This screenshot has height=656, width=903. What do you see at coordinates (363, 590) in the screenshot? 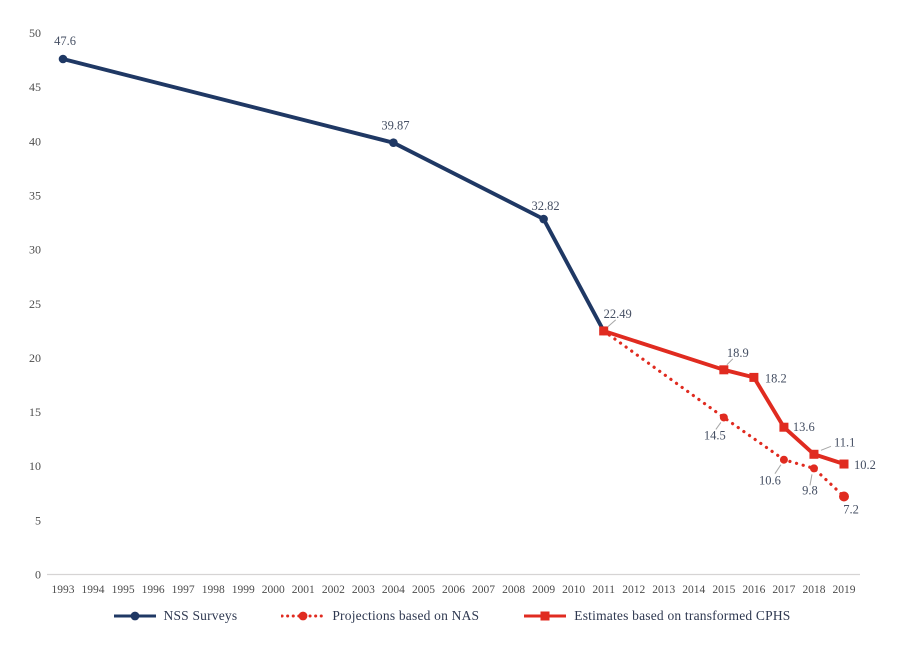
I see `x-tick-label: 2003` at bounding box center [363, 590].